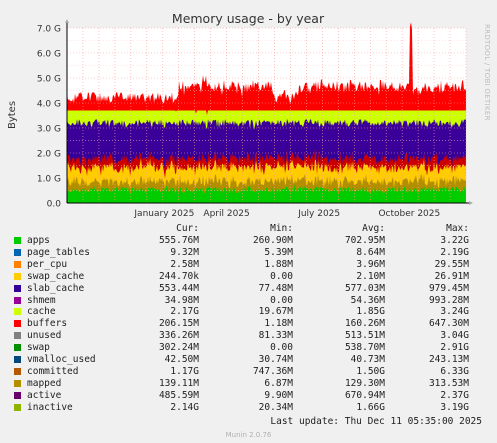 The width and height of the screenshot is (497, 443). I want to click on rrdtool-credit: RRDTOOL / TOBI OETIKER, so click(487, 72).